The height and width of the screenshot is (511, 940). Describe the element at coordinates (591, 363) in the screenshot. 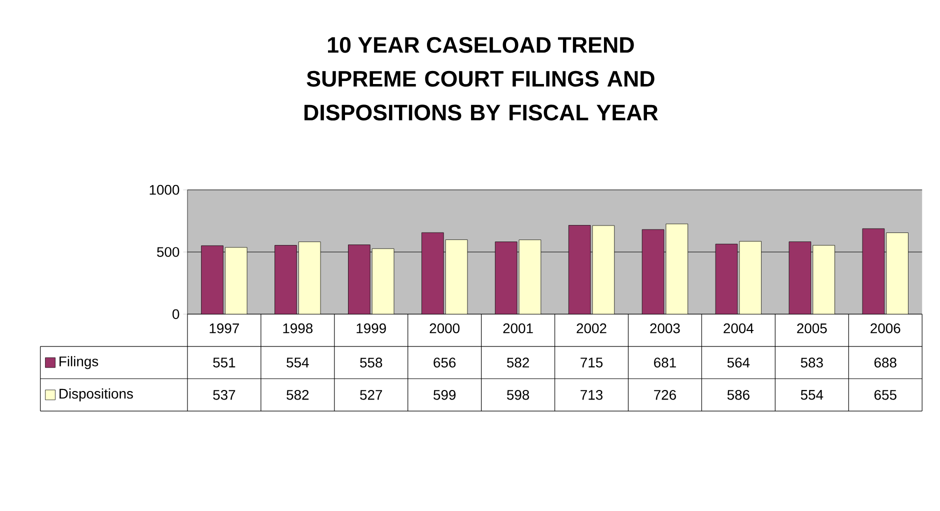

I see `data-label: 715` at that location.